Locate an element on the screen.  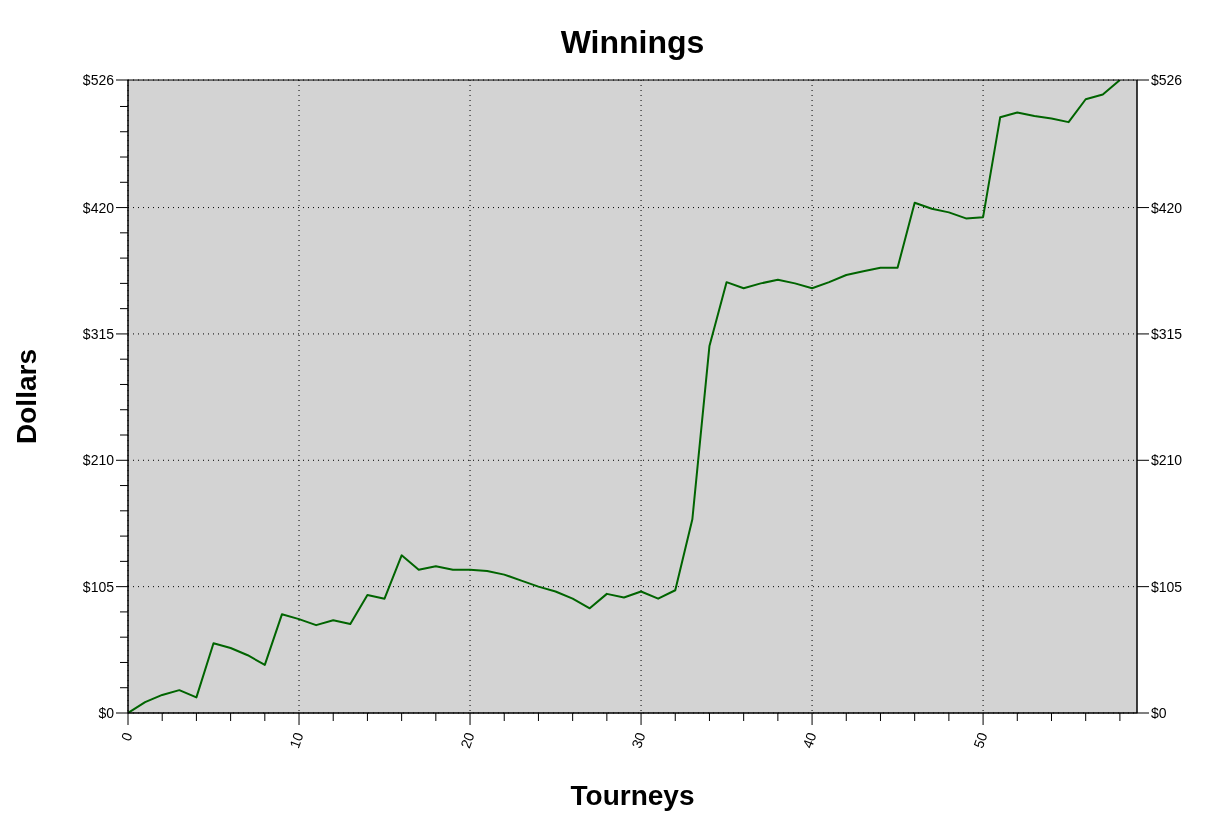
y2-tick-label: $0 is located at coordinates (1159, 713).